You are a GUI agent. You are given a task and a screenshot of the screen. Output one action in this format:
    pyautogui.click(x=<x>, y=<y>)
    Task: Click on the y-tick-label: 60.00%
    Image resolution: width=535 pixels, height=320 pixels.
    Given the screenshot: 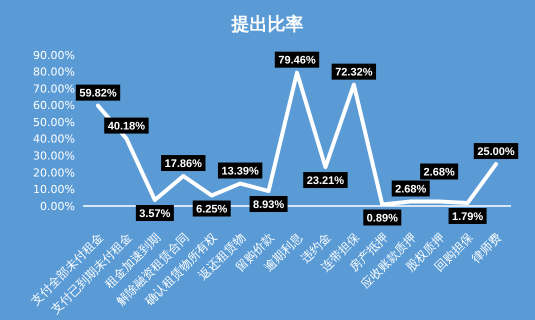 What is the action you would take?
    pyautogui.click(x=54, y=105)
    